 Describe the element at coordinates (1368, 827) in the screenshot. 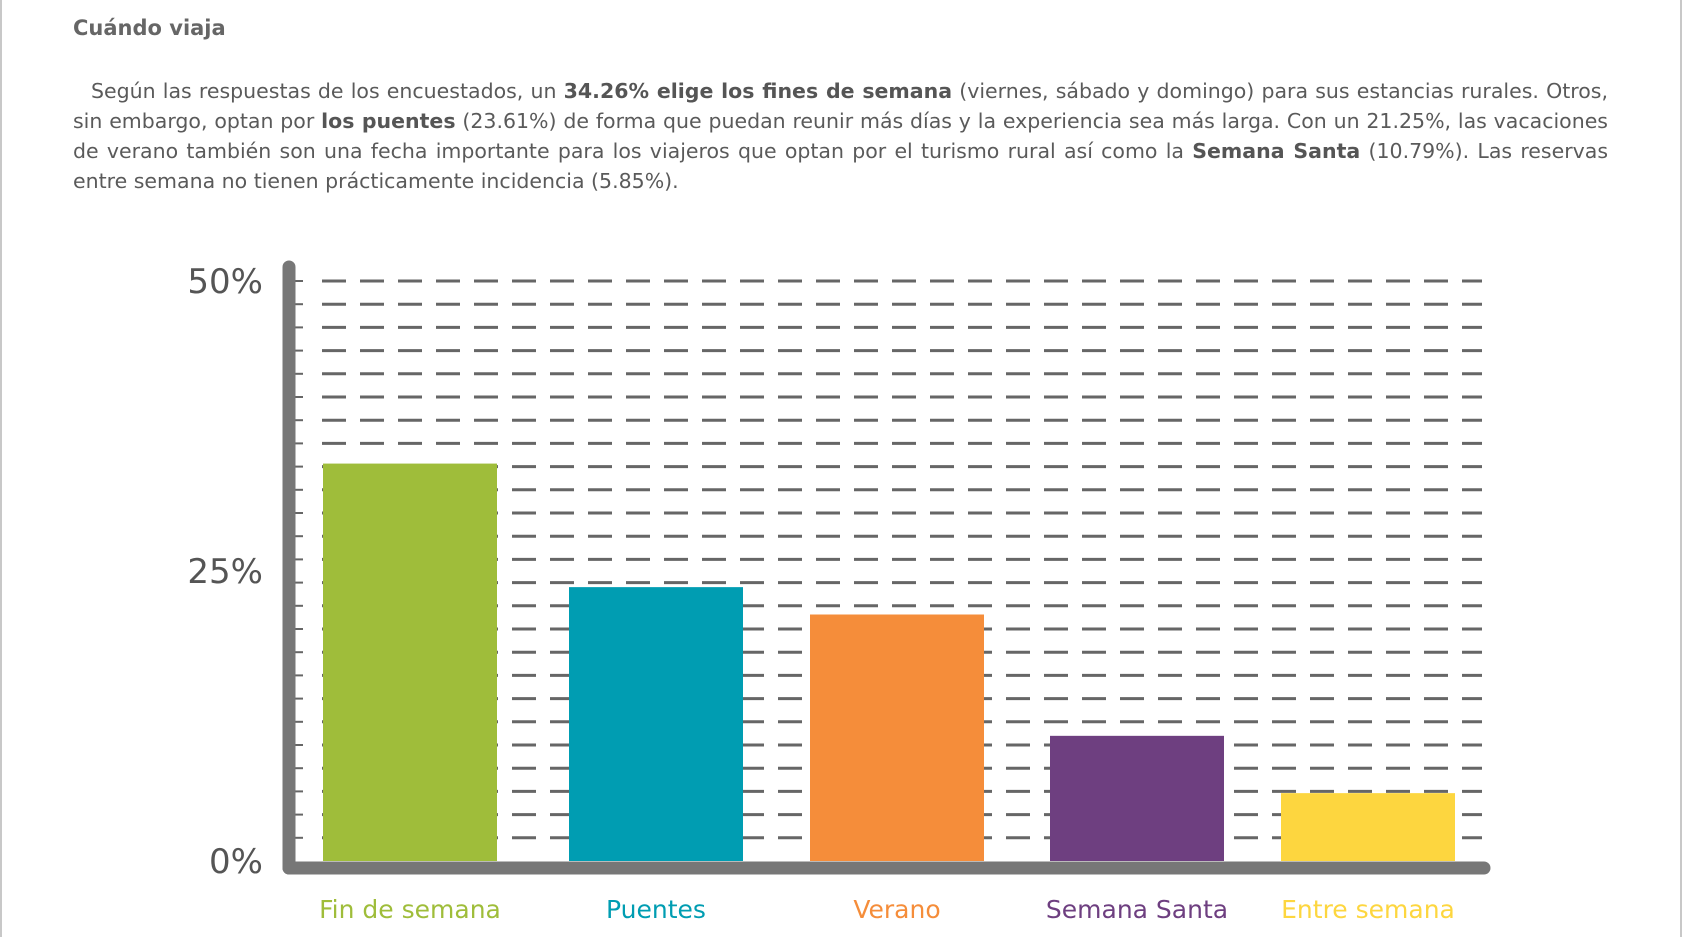

I see `bar-entre-semana` at that location.